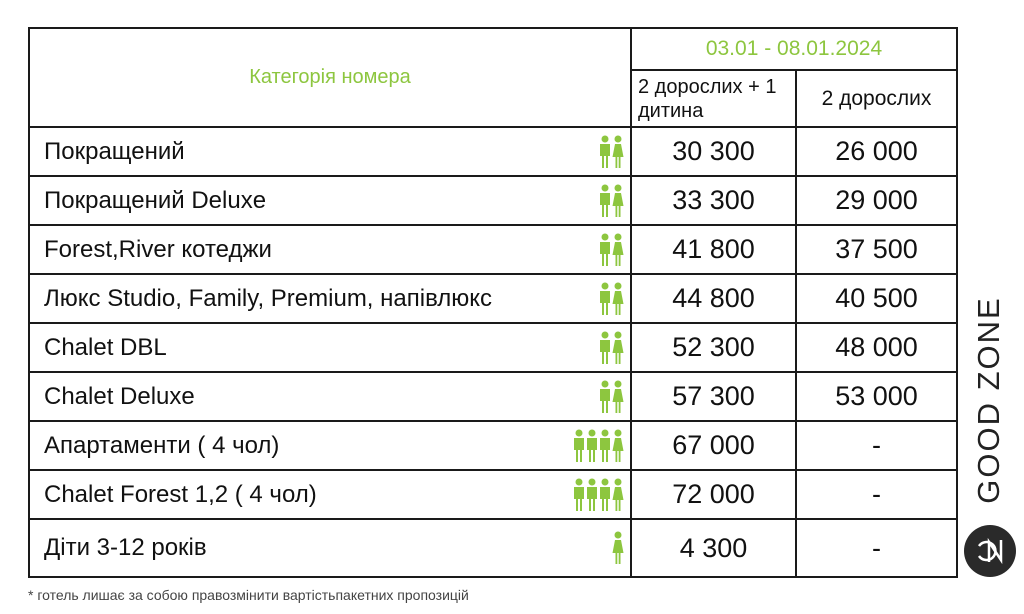 The image size is (1024, 614). What do you see at coordinates (876, 298) in the screenshot?
I see `price-adults: 40 500` at bounding box center [876, 298].